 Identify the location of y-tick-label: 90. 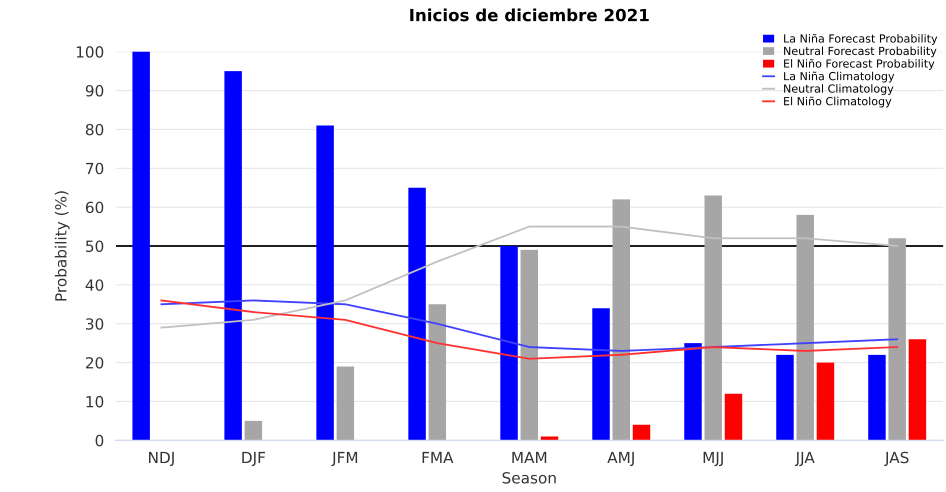
(95, 90).